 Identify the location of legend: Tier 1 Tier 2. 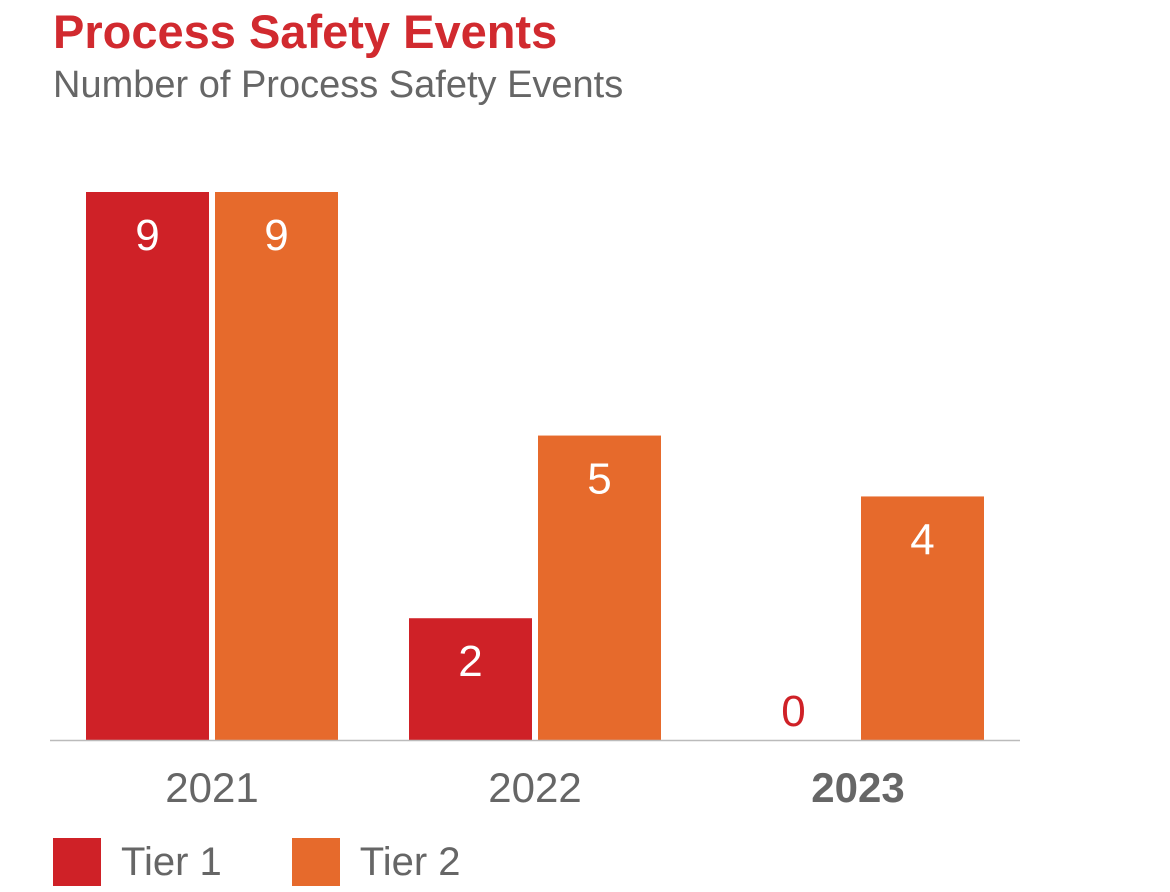
(292, 862).